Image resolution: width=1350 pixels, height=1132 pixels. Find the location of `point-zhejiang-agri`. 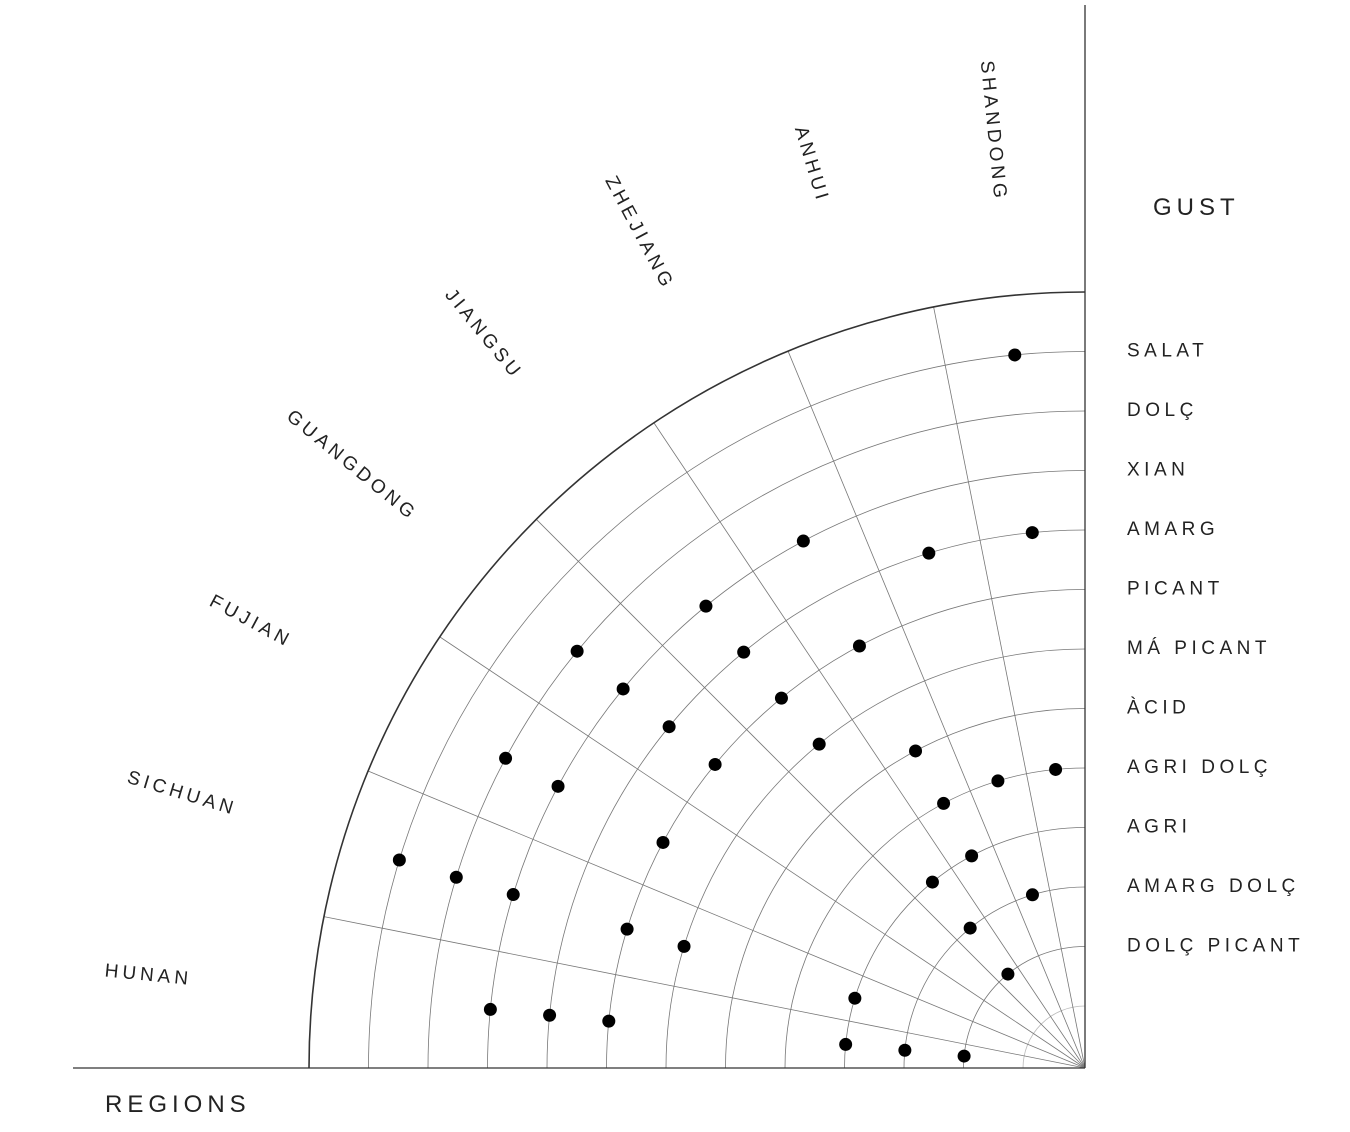

point-zhejiang-agri is located at coordinates (972, 856).